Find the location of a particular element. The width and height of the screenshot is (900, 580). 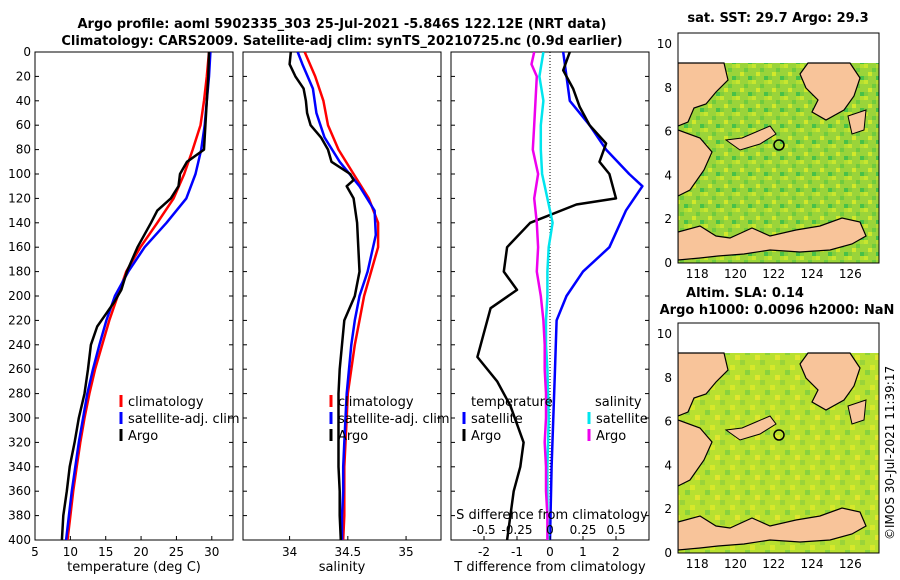

y-tick-label: 140 is located at coordinates (19, 223).